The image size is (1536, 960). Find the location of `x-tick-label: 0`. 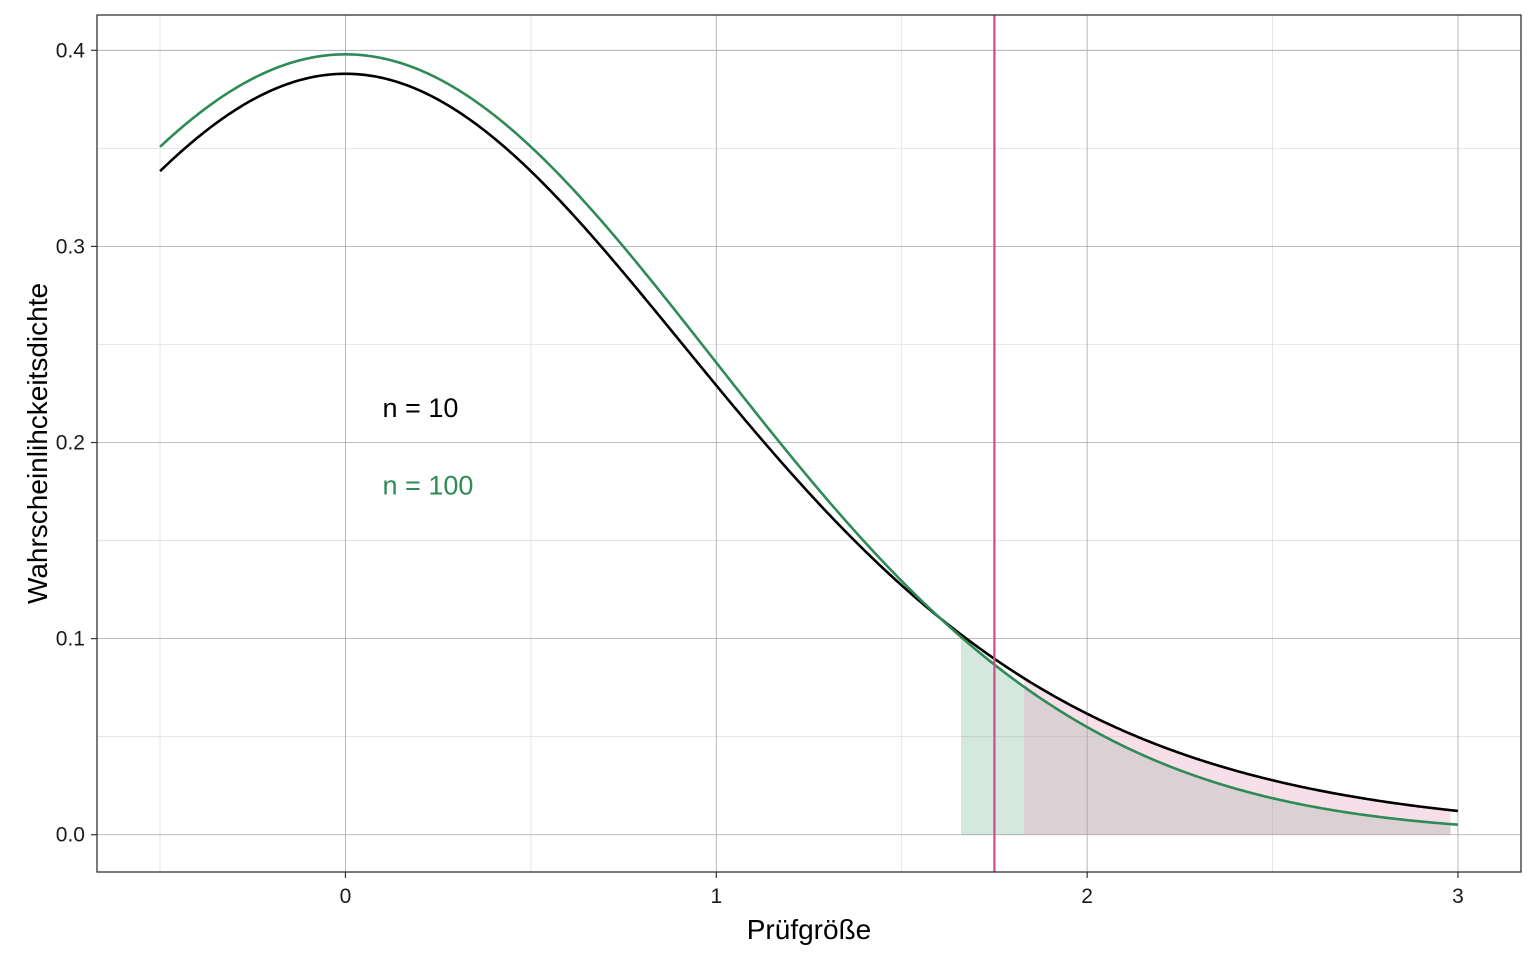

x-tick-label: 0 is located at coordinates (346, 896).